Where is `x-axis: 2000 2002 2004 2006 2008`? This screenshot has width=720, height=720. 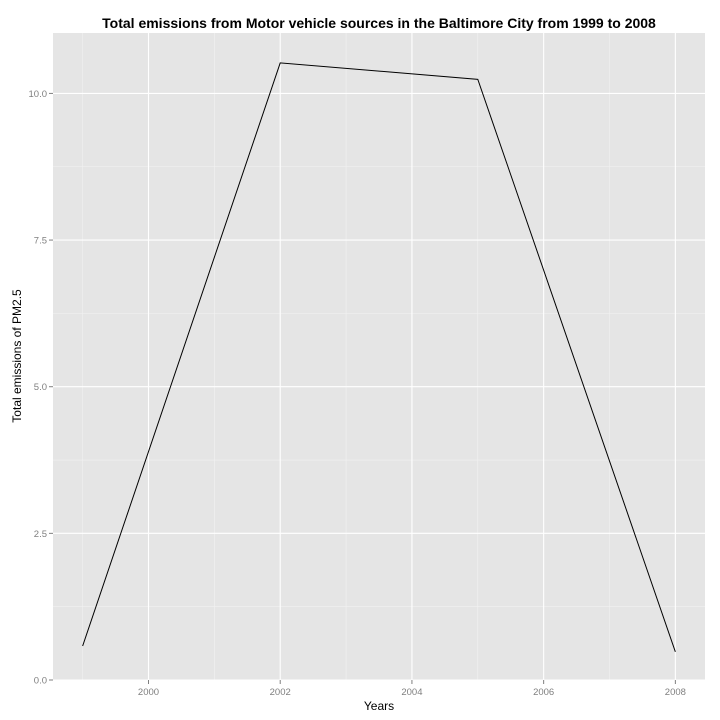 x-axis: 2000 2002 2004 2006 2008 is located at coordinates (412, 689).